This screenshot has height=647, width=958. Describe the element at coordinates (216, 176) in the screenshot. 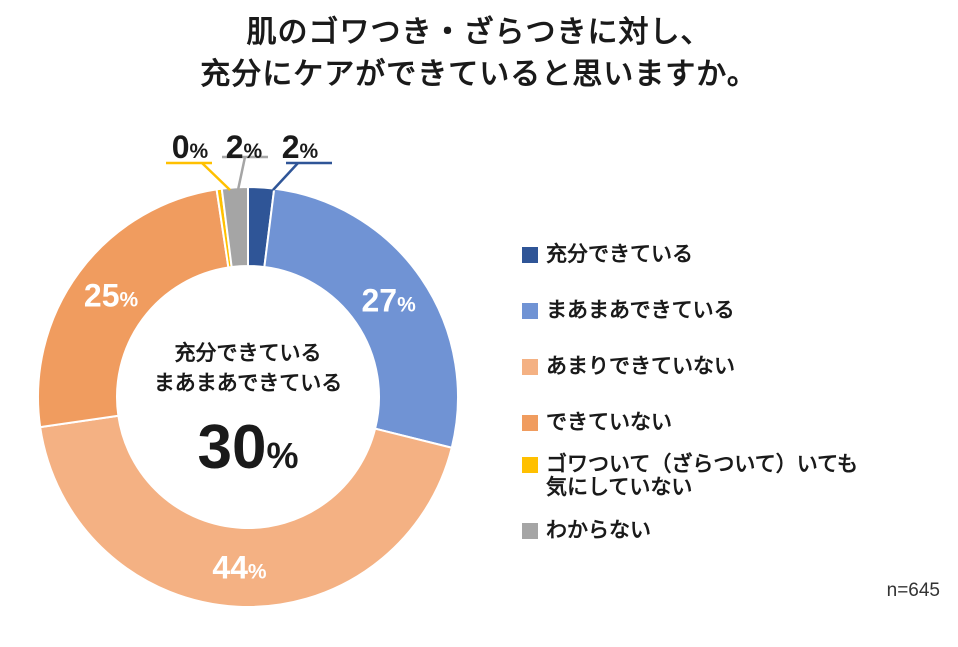

I see `leader-connector-slice-not-bothered` at that location.